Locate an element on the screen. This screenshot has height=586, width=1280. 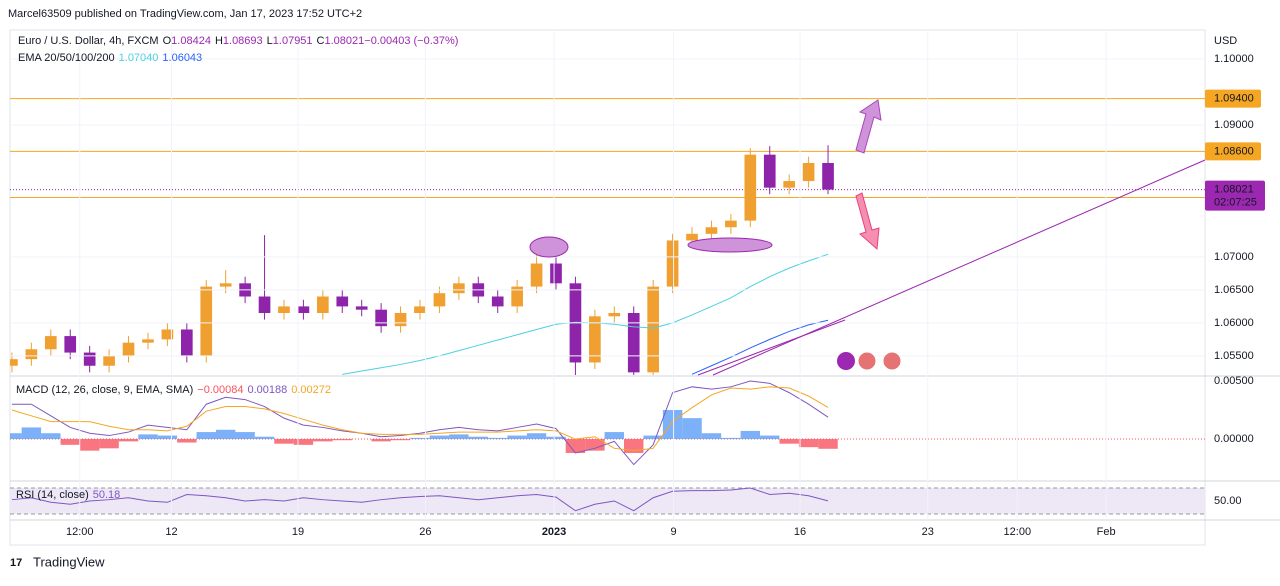
ohlc-value: 1.07951 is located at coordinates (293, 41).